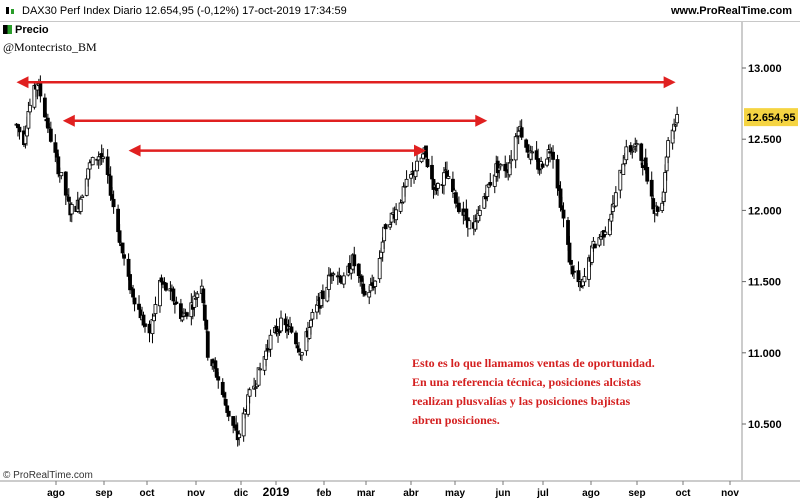 The image size is (800, 500). Describe the element at coordinates (455, 493) in the screenshot. I see `x-tick-label: may` at that location.